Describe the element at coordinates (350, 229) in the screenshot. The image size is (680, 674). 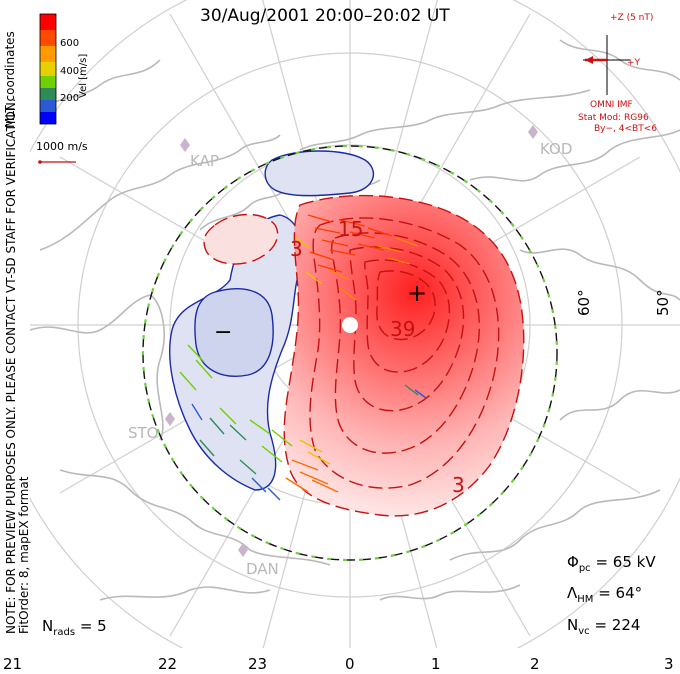
I see `contour-label-15: 15` at that location.